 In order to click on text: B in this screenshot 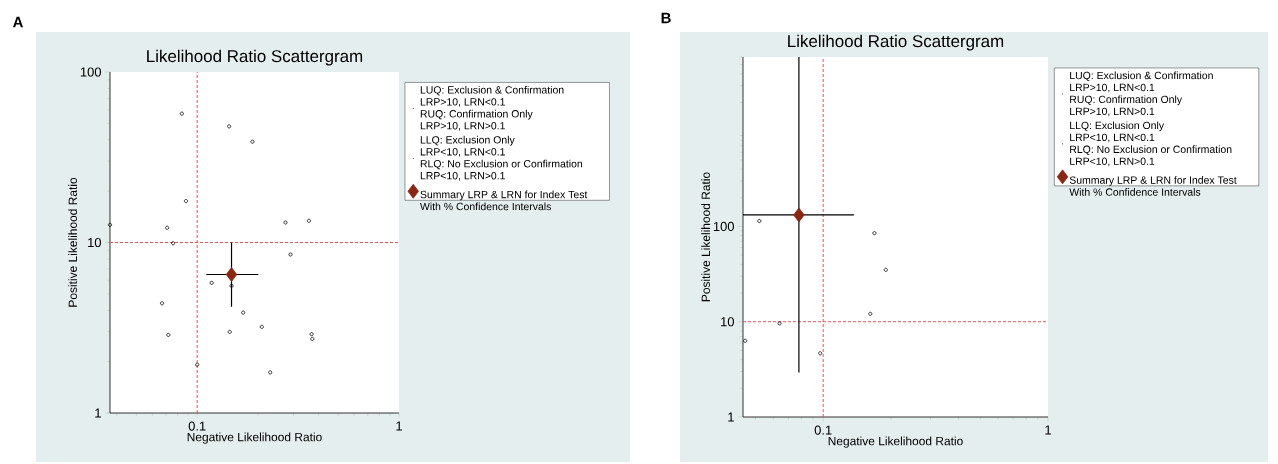, I will do `click(666, 18)`.